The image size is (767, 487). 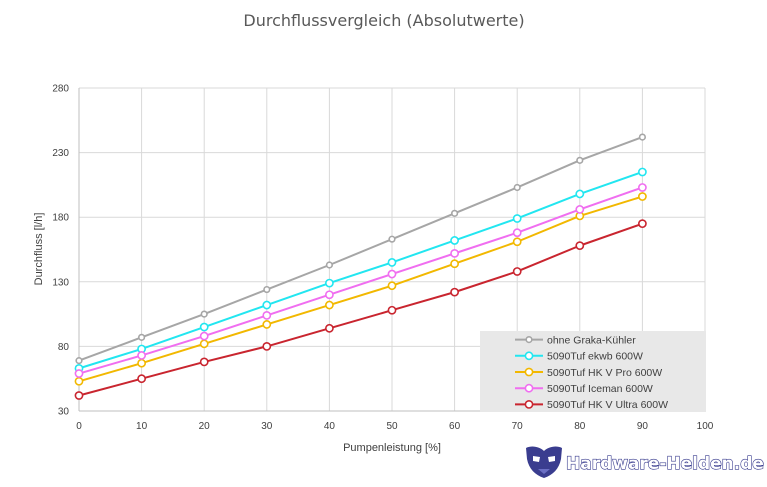 I want to click on legend-item: 5090Tuf Iceman 600W, so click(x=584, y=389).